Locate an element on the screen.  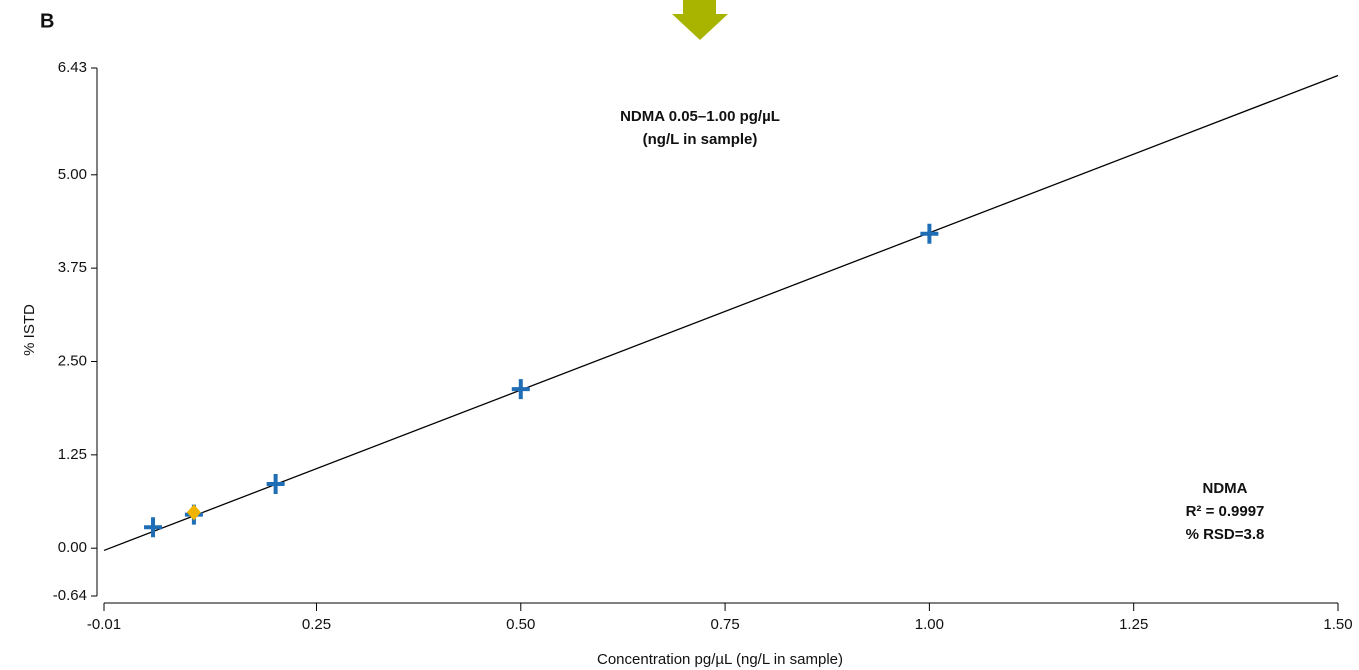
y-tick-label: 2.50 is located at coordinates (72, 360).